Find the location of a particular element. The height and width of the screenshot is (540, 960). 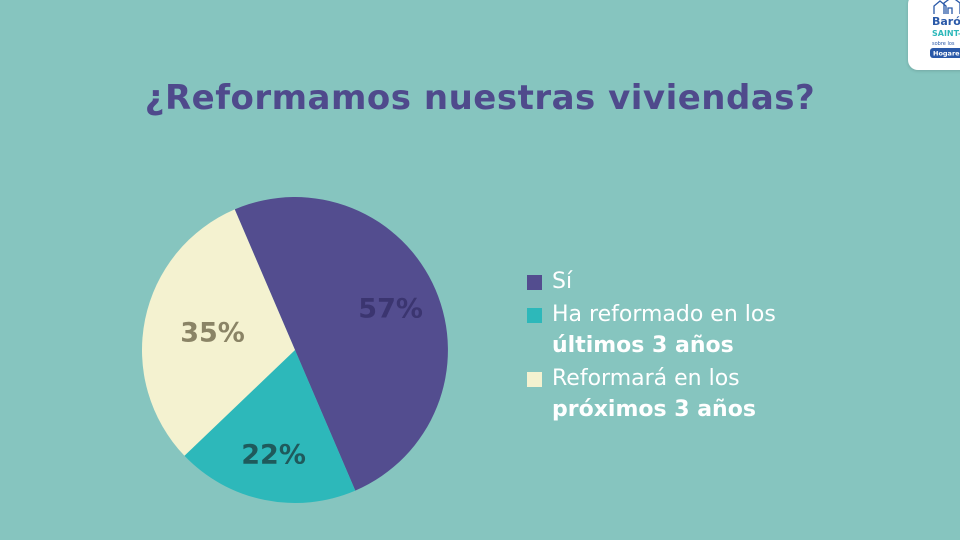

pie-slice-label: 57% is located at coordinates (390, 309).